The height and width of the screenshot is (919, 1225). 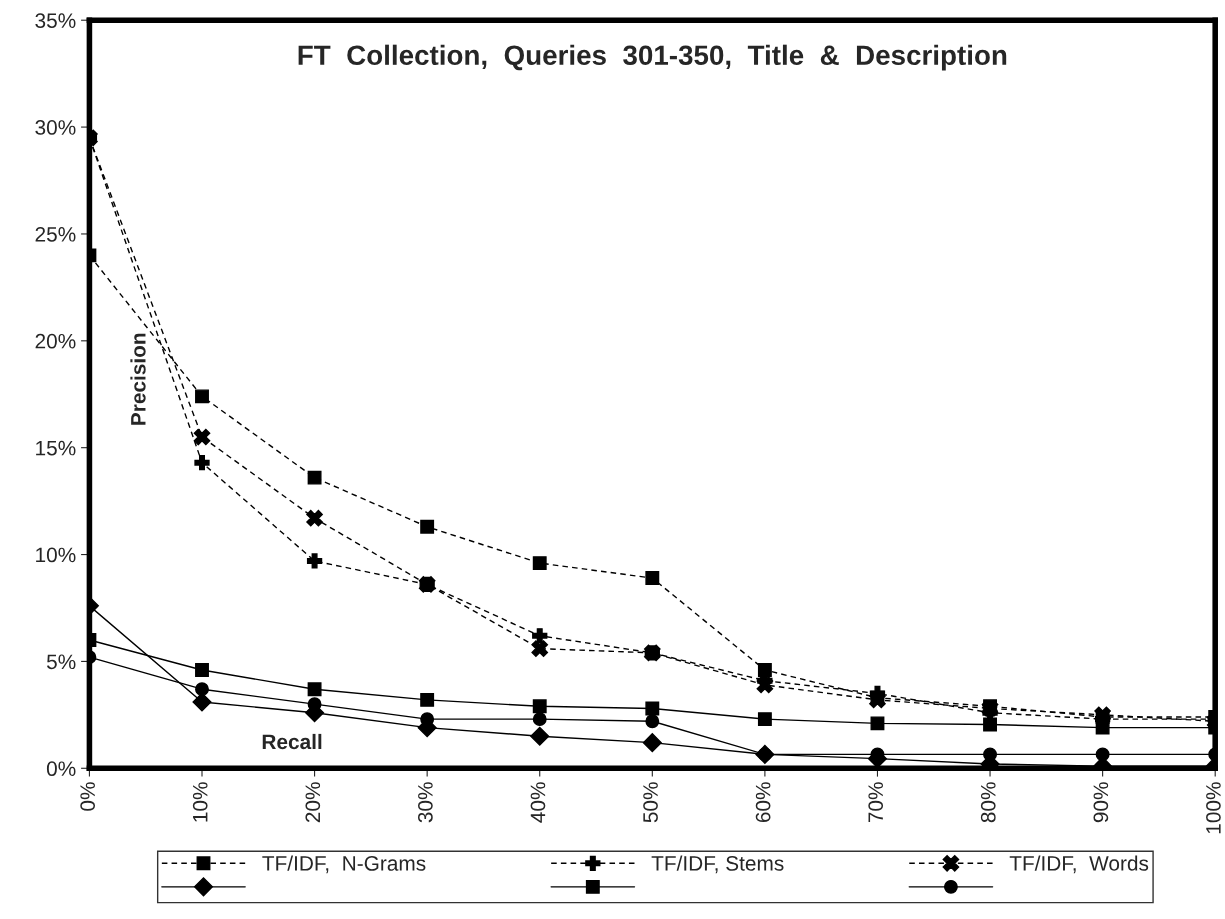 I want to click on x-tick-label: 20%, so click(x=313, y=802).